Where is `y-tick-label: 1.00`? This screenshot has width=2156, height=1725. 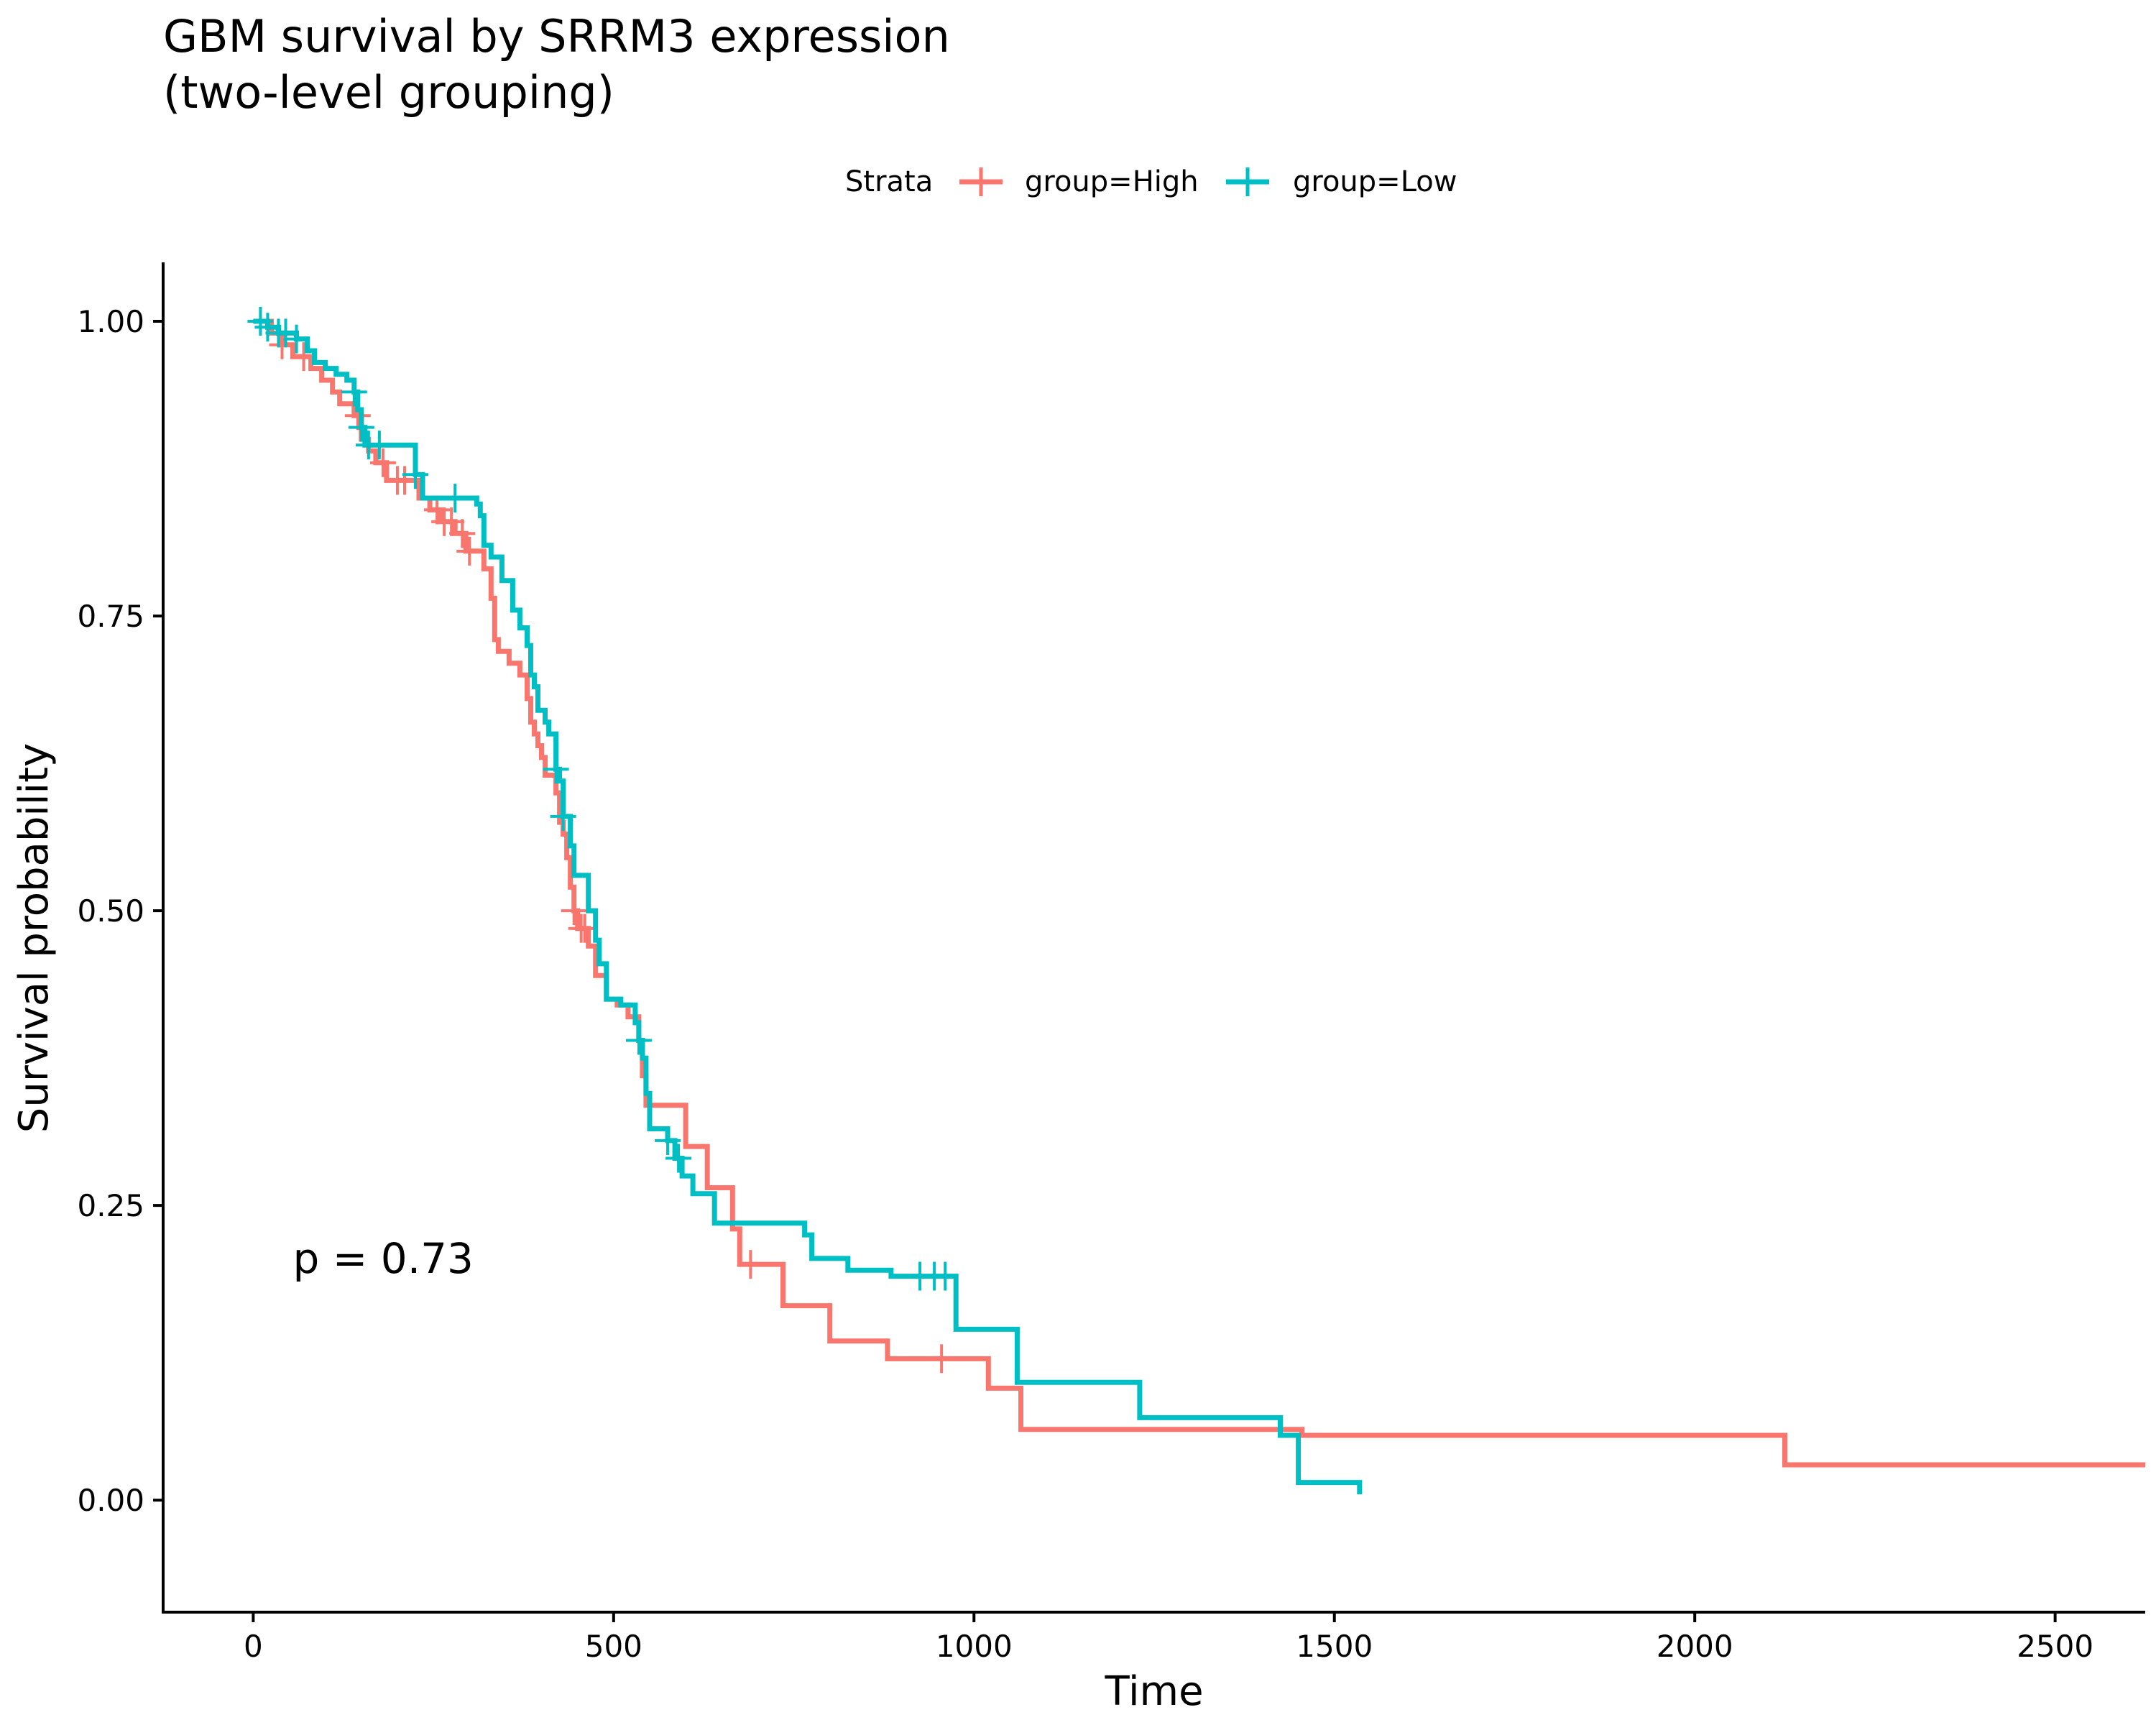
y-tick-label: 1.00 is located at coordinates (111, 321).